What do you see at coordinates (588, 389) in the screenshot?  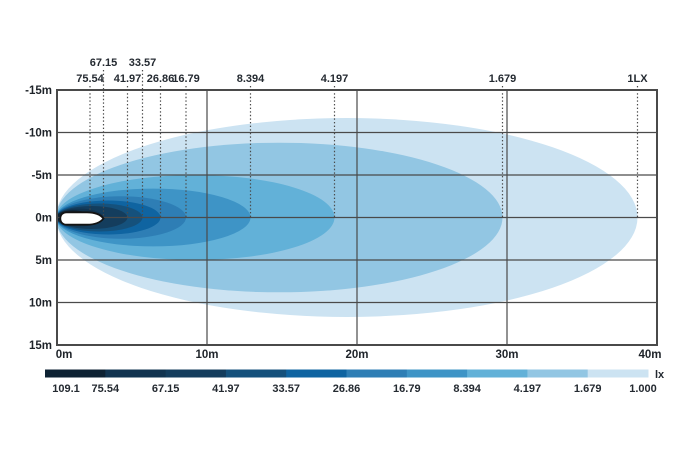 I see `legend-value-label: 1.679` at bounding box center [588, 389].